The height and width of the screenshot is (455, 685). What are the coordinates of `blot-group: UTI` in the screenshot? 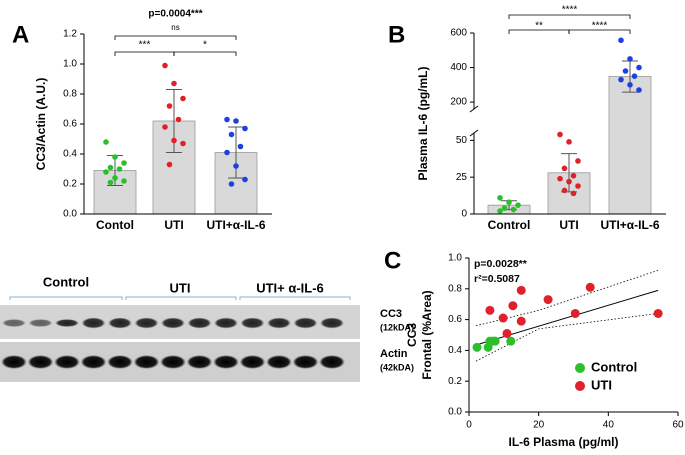 It's located at (180, 287).